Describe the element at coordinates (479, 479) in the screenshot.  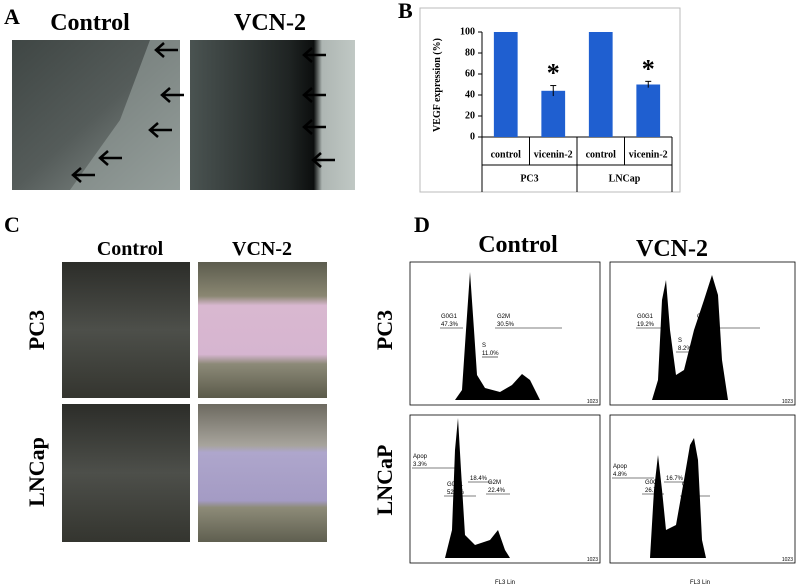
I see `gate-label: 18.4%` at that location.